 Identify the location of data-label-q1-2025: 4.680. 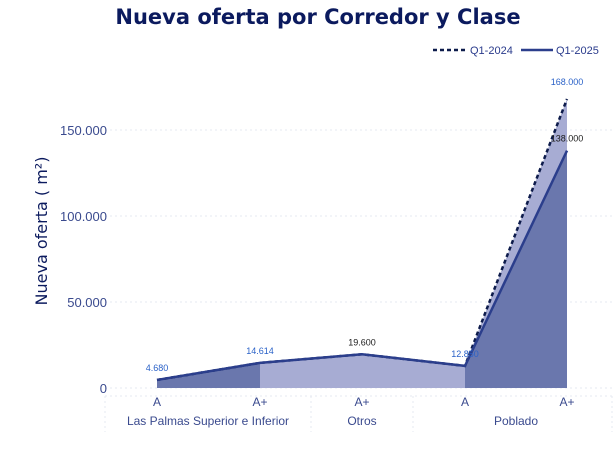
(157, 368).